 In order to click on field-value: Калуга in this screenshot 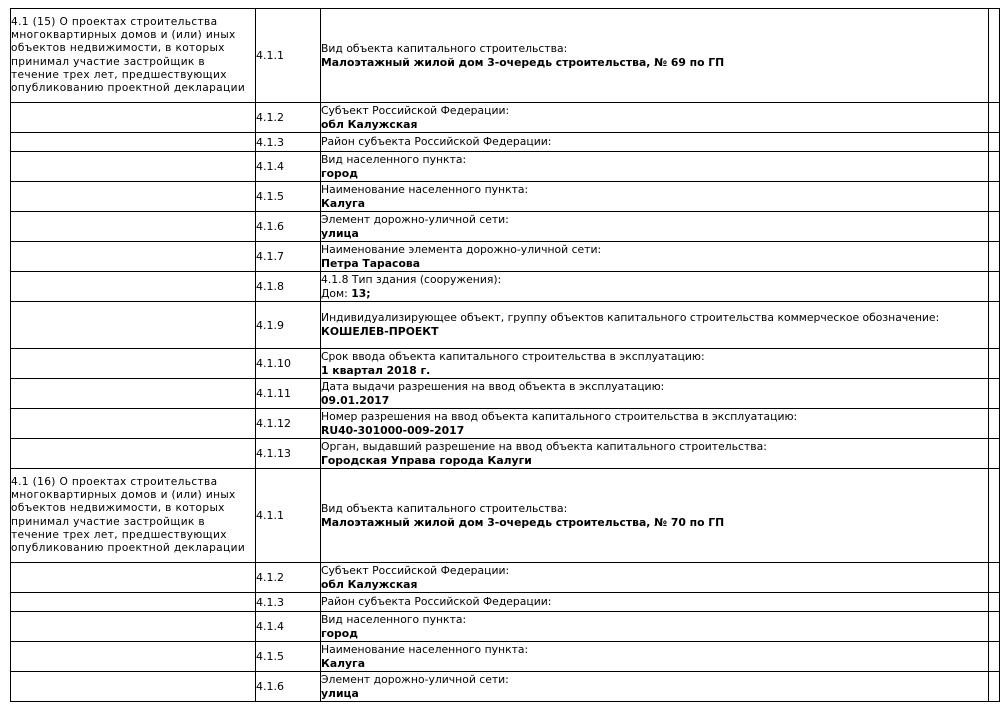, I will do `click(343, 663)`.